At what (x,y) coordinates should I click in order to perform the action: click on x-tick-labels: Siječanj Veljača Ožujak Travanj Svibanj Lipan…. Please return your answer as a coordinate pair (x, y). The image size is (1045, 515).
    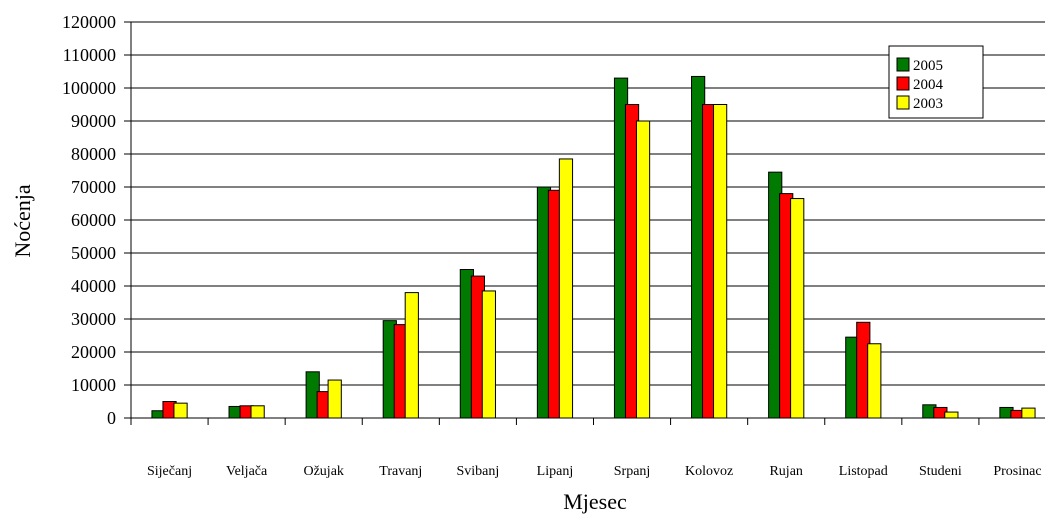
    Looking at the image, I should click on (586, 448).